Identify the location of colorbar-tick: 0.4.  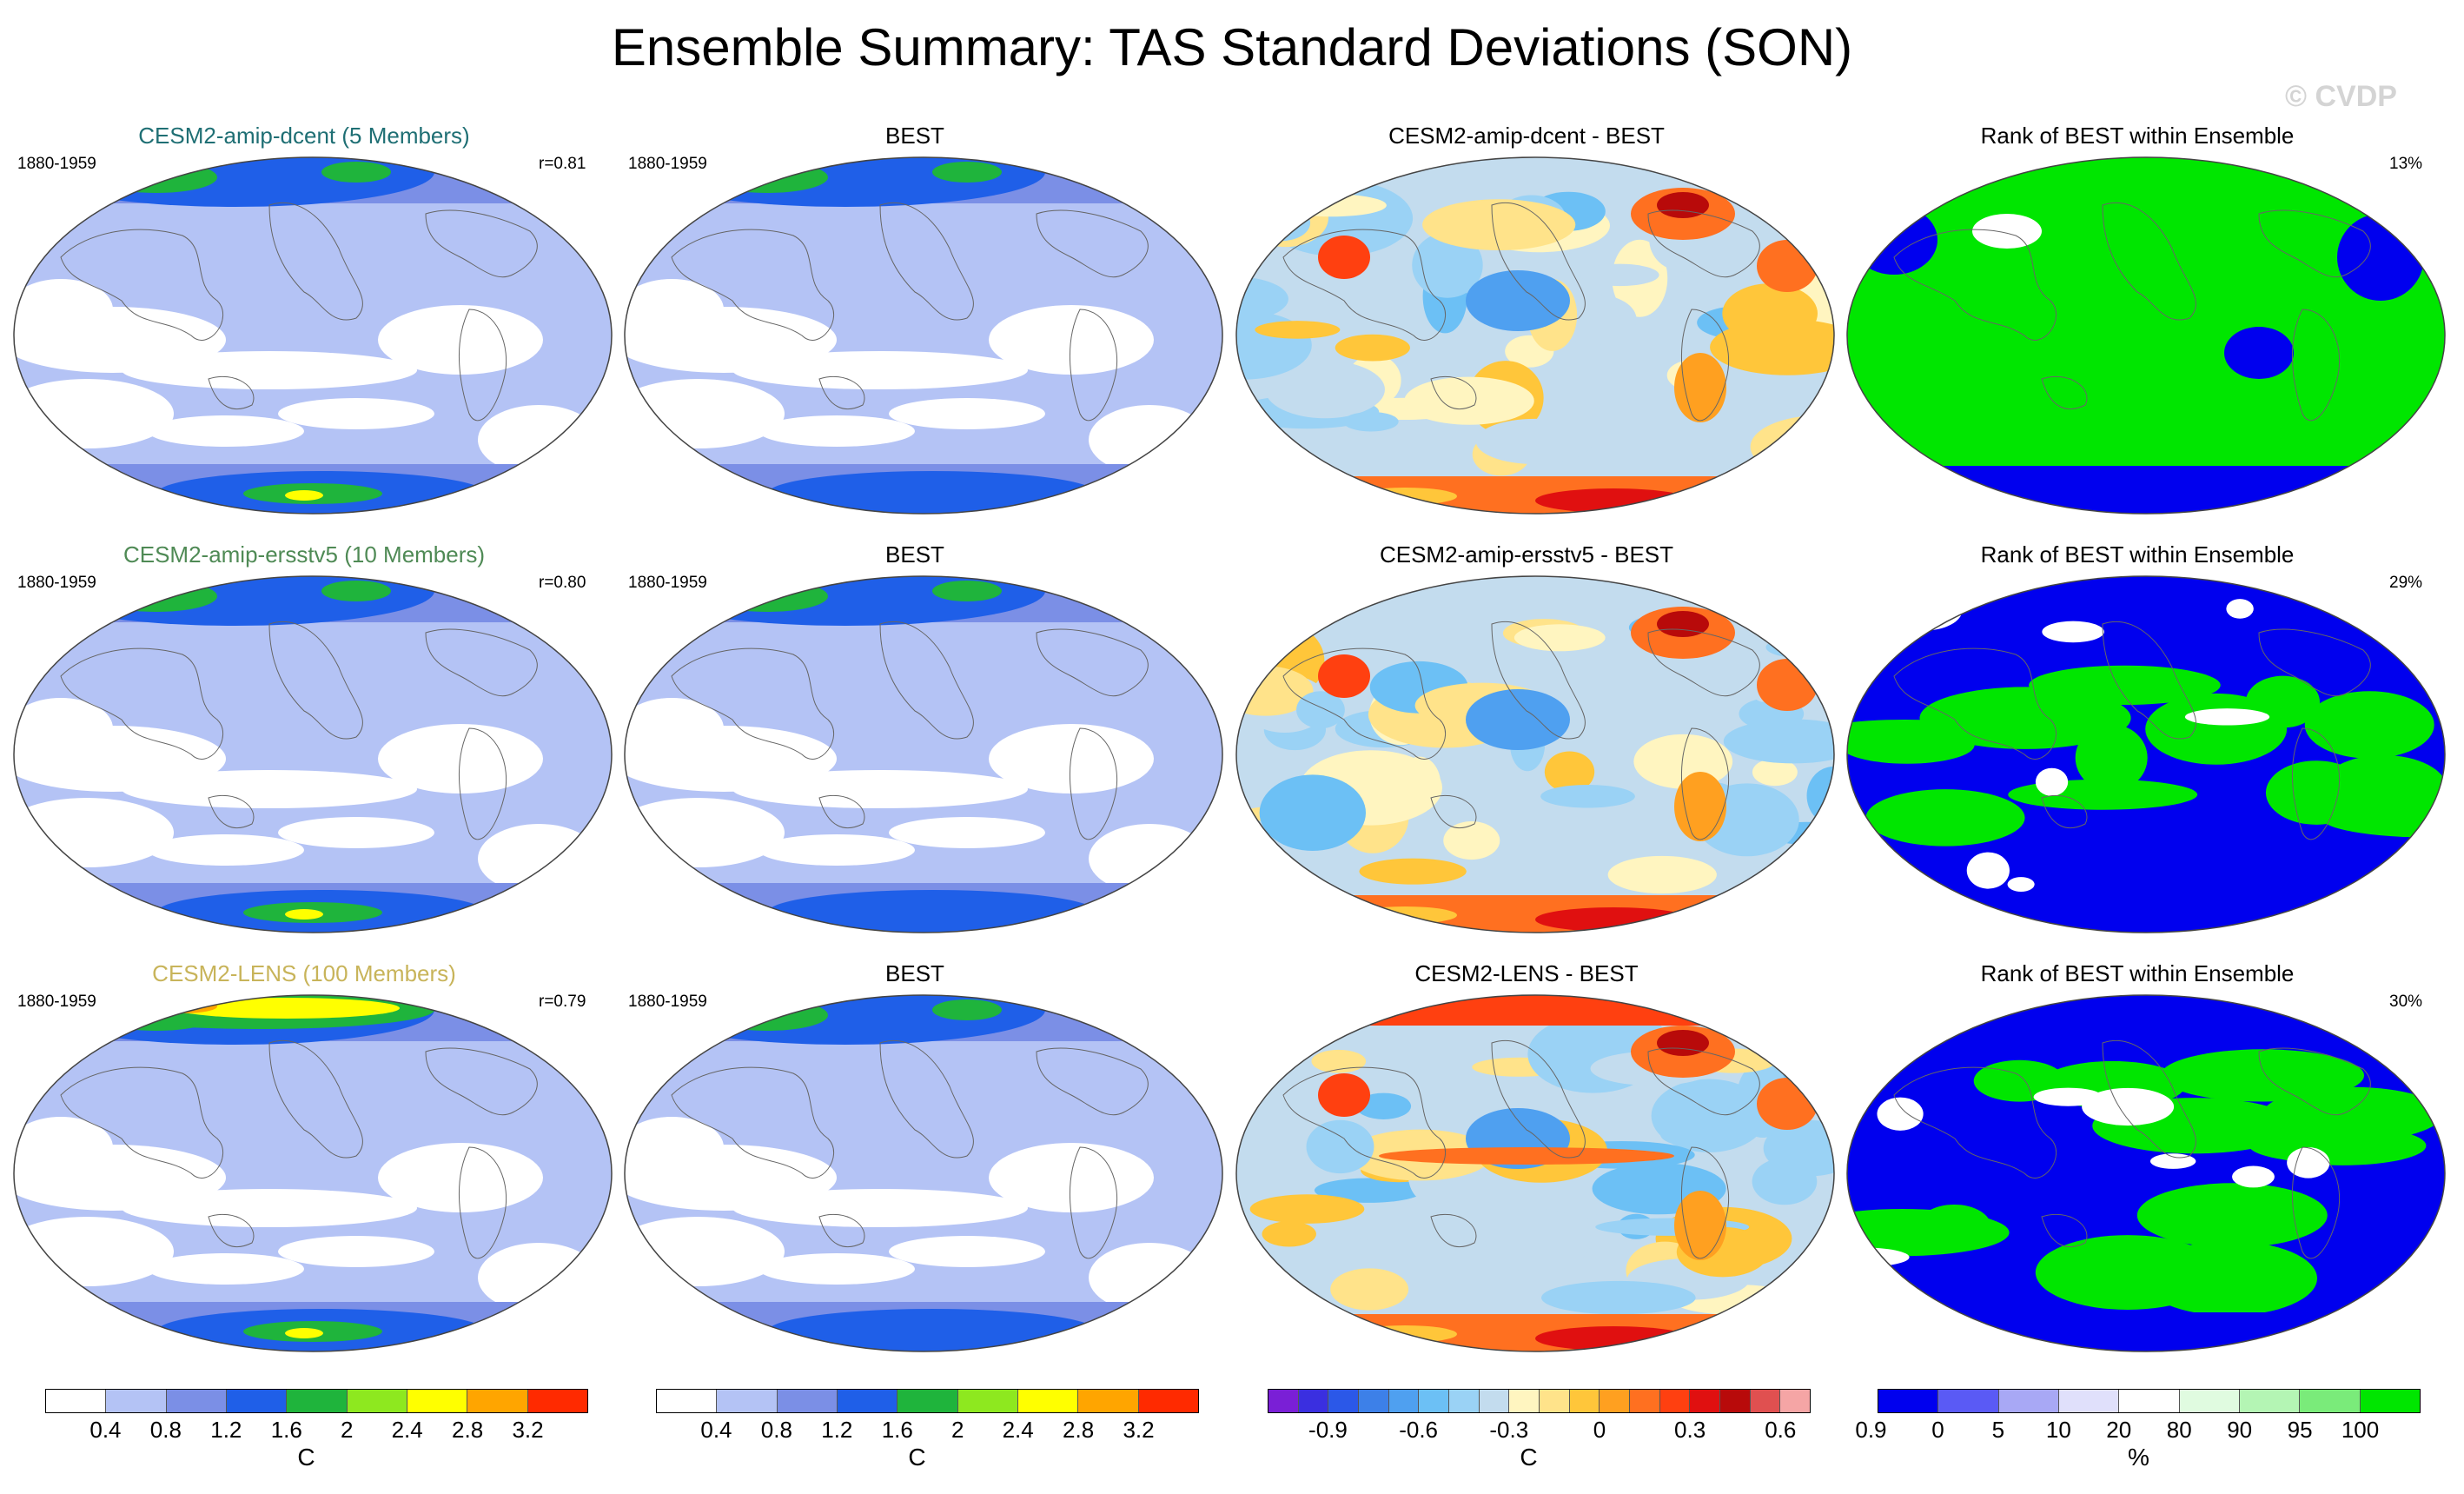
(105, 1430).